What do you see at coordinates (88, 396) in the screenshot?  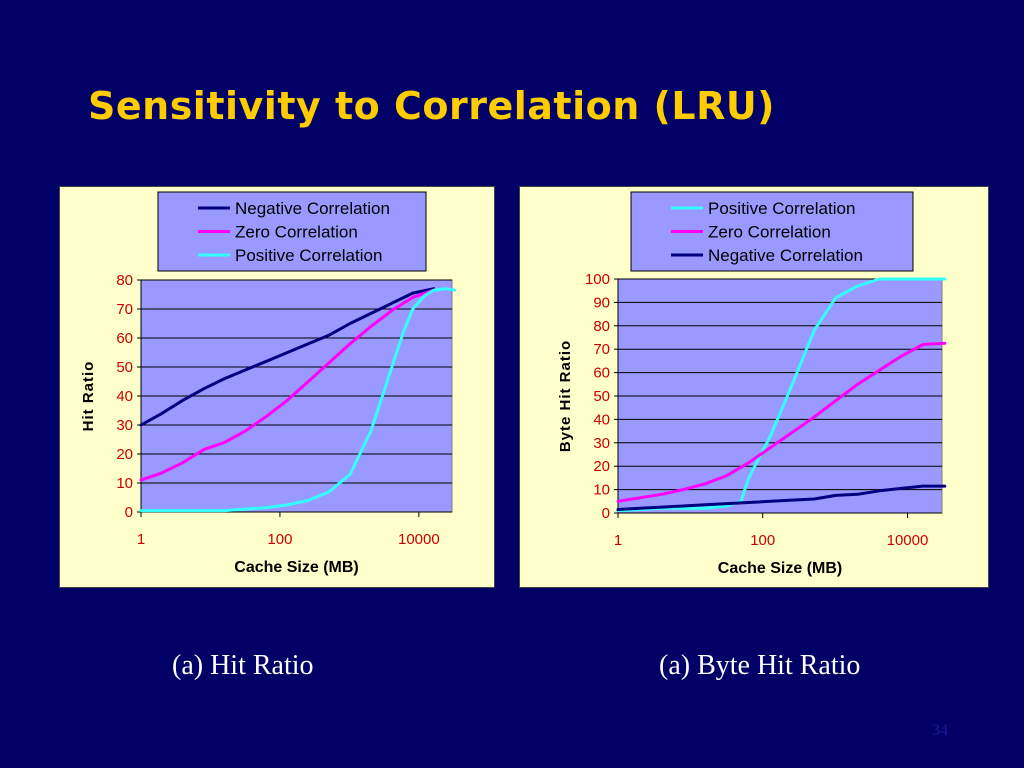 I see `y-axis-title: Hit Ratio` at bounding box center [88, 396].